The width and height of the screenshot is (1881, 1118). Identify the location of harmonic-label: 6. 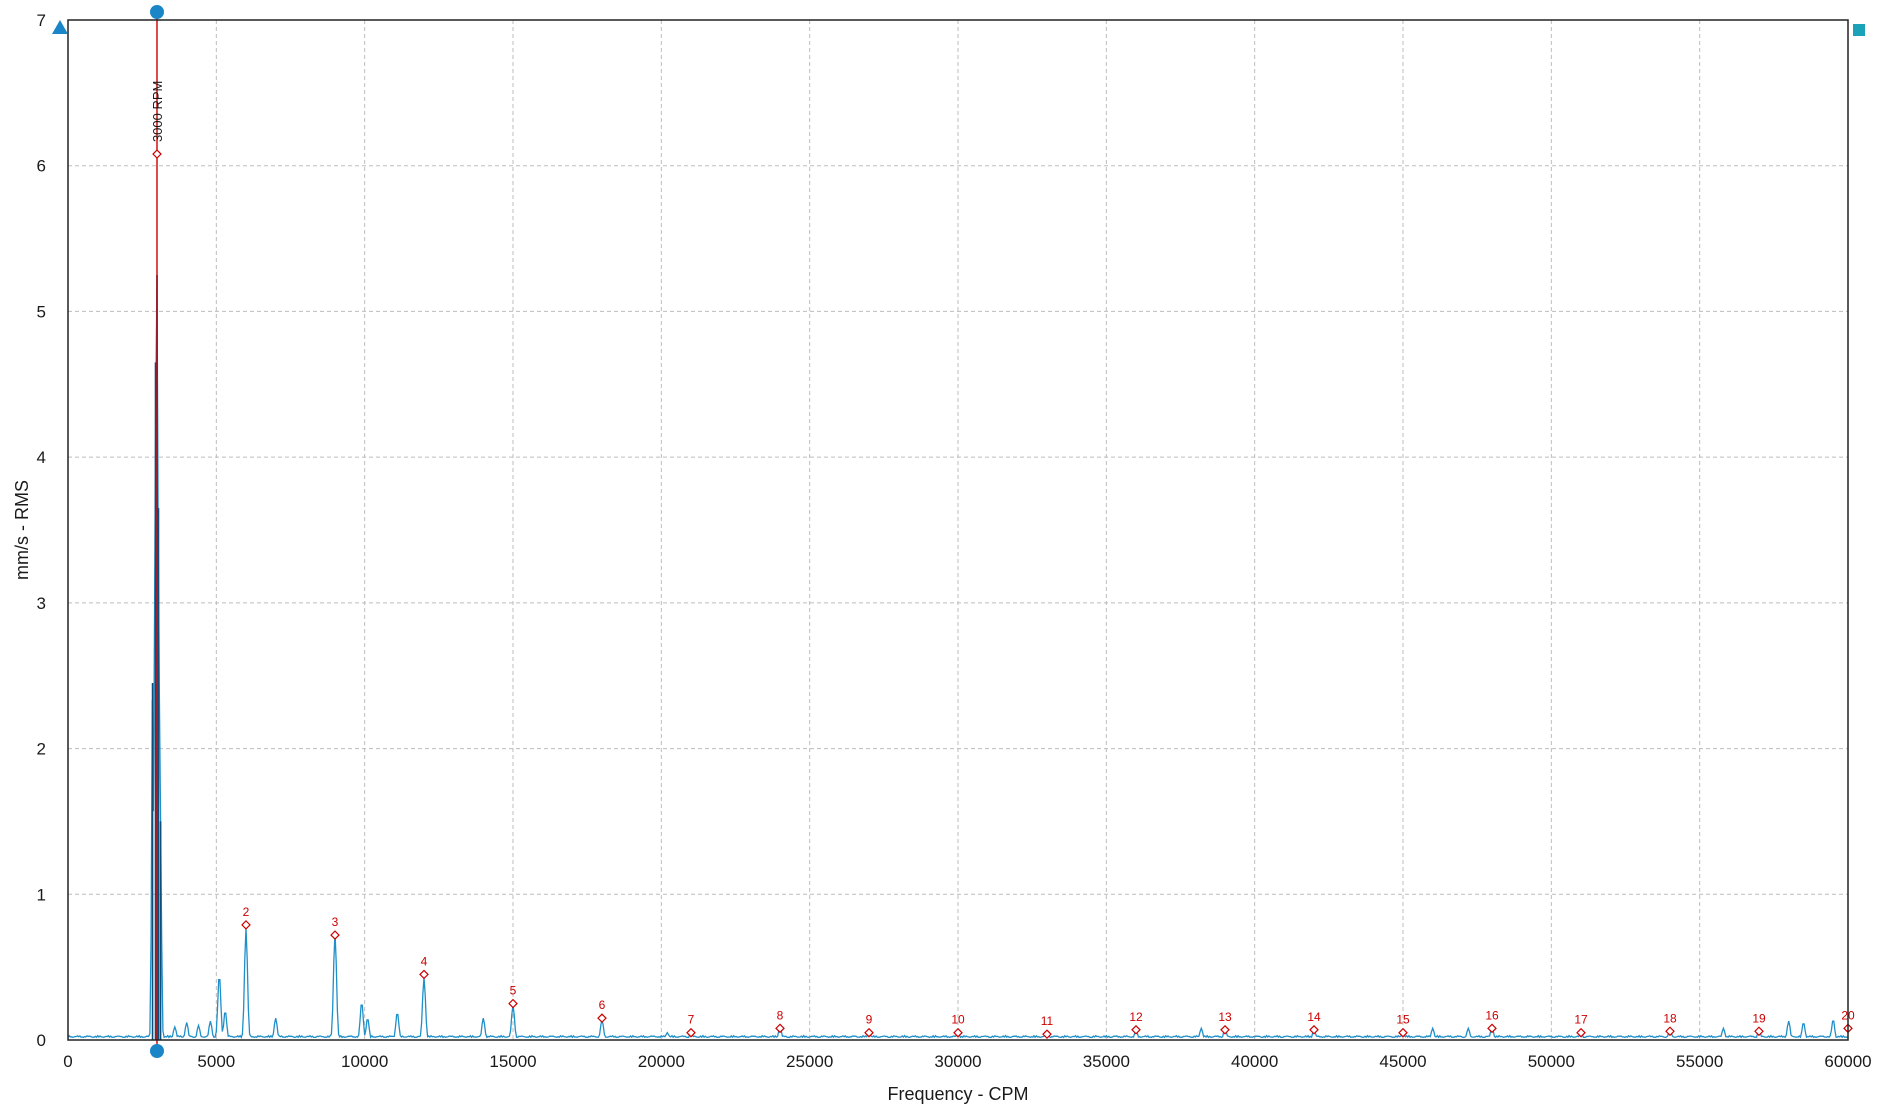
(602, 1005).